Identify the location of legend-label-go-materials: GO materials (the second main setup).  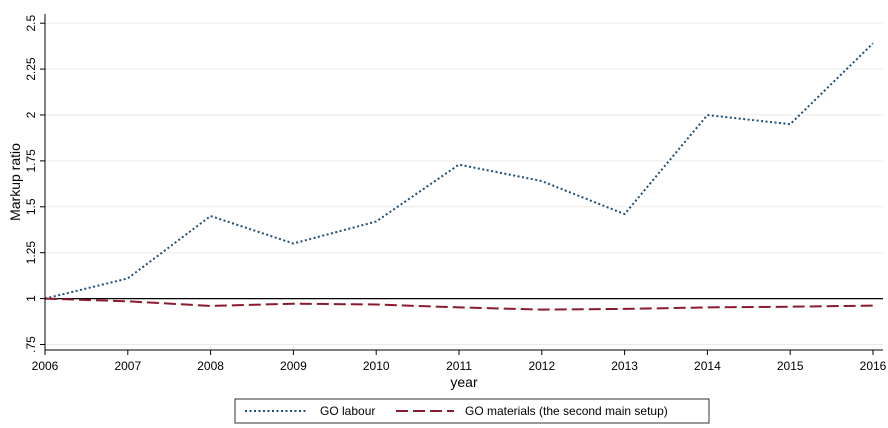
(566, 411).